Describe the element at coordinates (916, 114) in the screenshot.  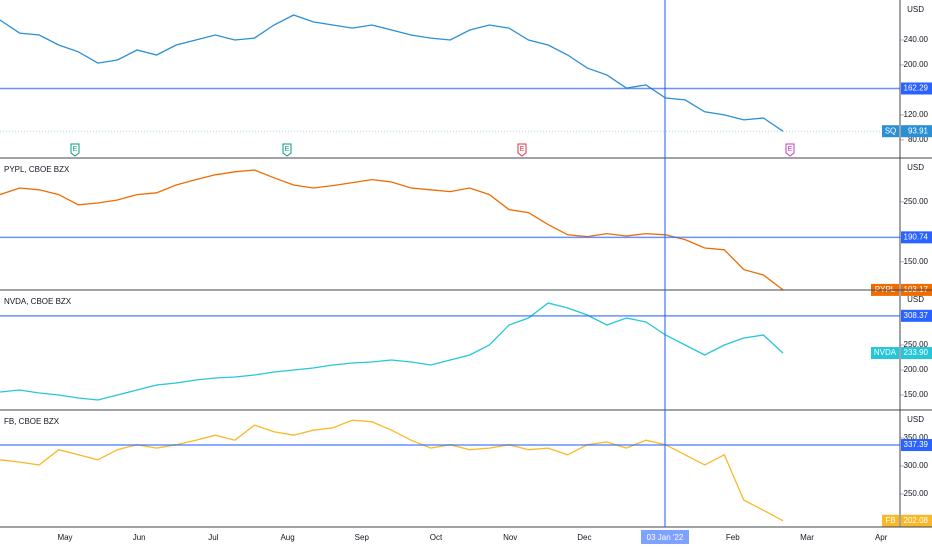
I see `y-tick-label: 120.00` at that location.